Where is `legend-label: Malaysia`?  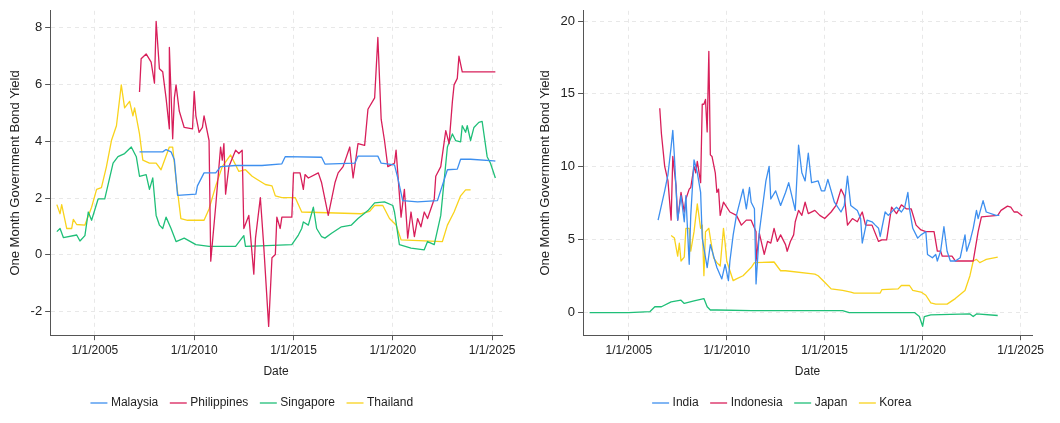
legend-label: Malaysia is located at coordinates (134, 402).